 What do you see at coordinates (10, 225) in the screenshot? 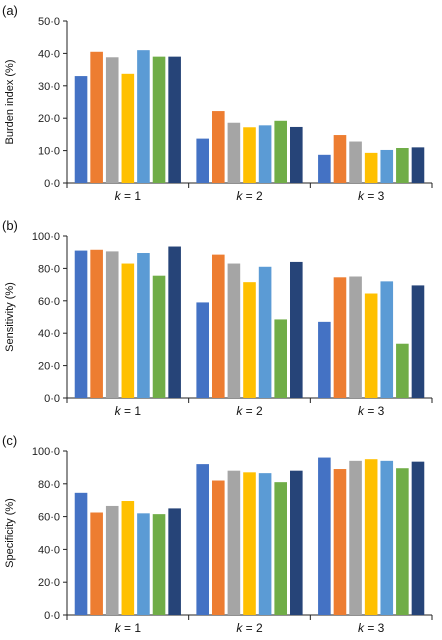
I see `panel-label: (b)` at bounding box center [10, 225].